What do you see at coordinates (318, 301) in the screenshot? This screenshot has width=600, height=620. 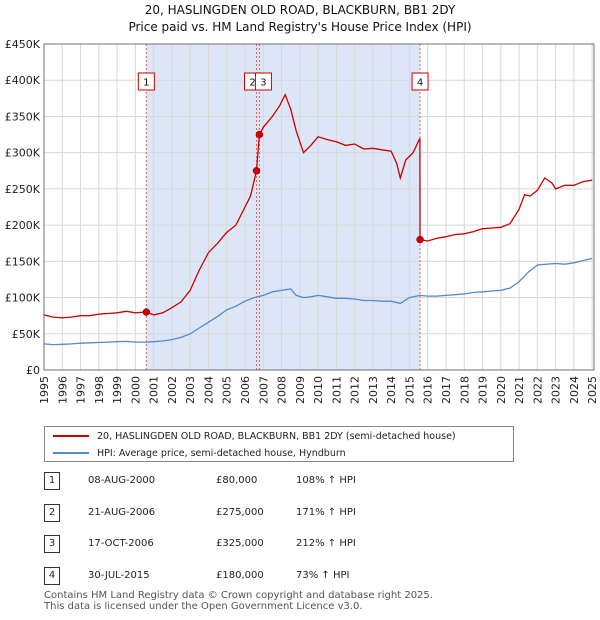 I see `hpi-line` at bounding box center [318, 301].